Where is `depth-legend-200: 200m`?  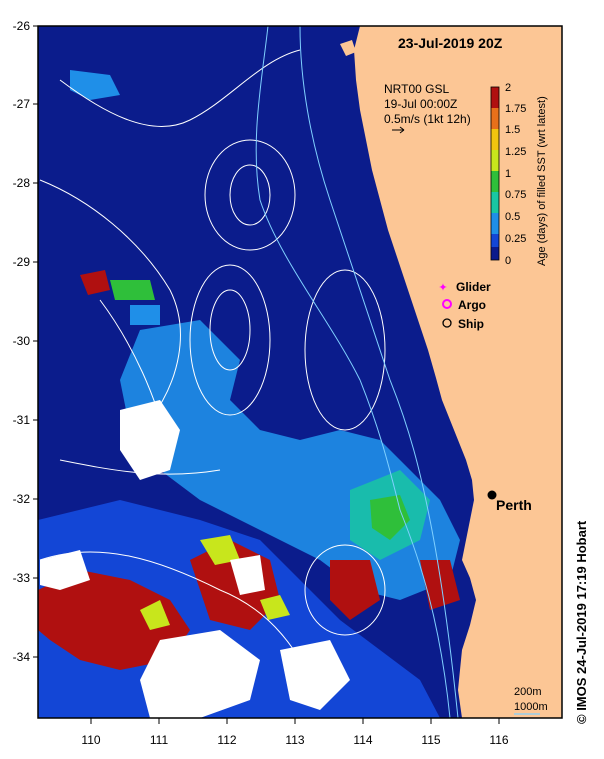
depth-legend-200: 200m is located at coordinates (528, 692).